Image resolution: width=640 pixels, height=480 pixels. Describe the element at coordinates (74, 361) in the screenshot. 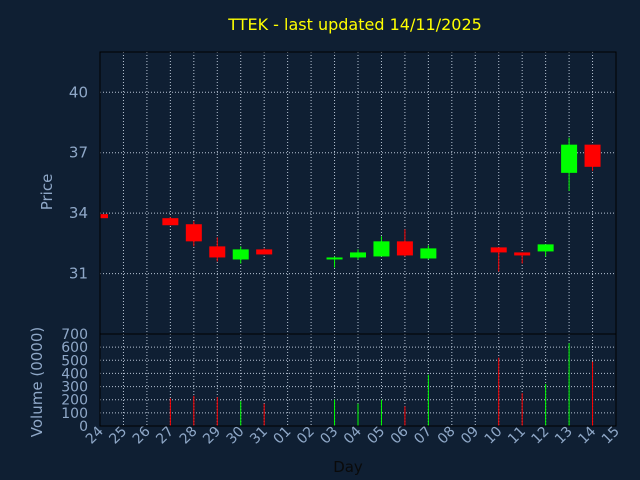

I see `volume-tick-label: 500` at that location.